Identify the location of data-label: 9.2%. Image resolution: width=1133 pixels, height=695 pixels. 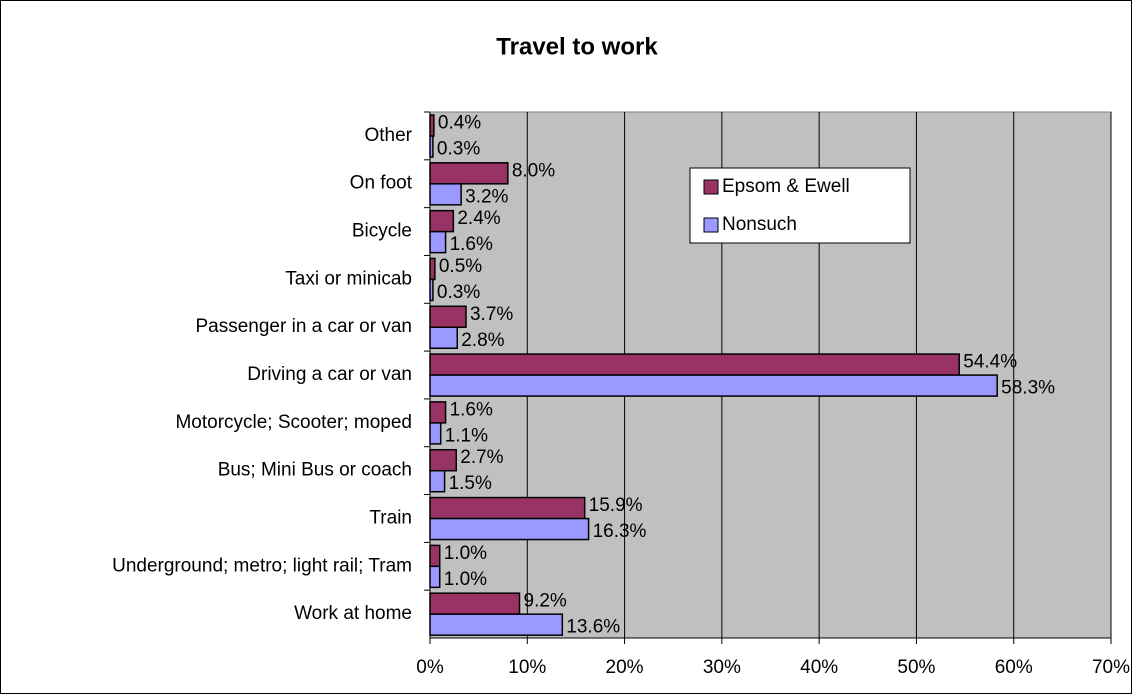
(545, 601).